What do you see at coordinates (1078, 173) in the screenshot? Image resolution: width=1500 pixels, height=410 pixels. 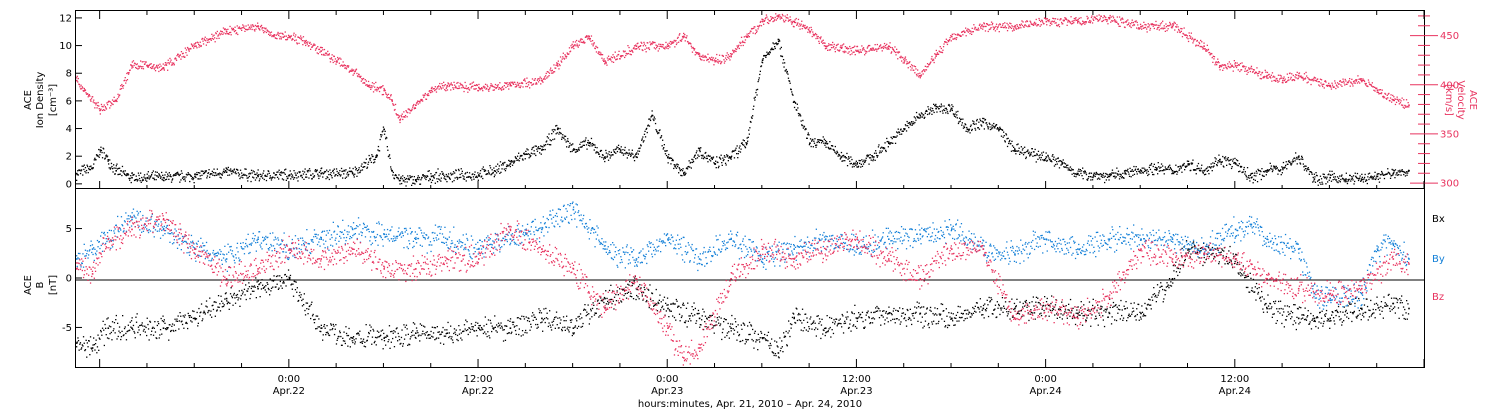 I see `density-data-point` at bounding box center [1078, 173].